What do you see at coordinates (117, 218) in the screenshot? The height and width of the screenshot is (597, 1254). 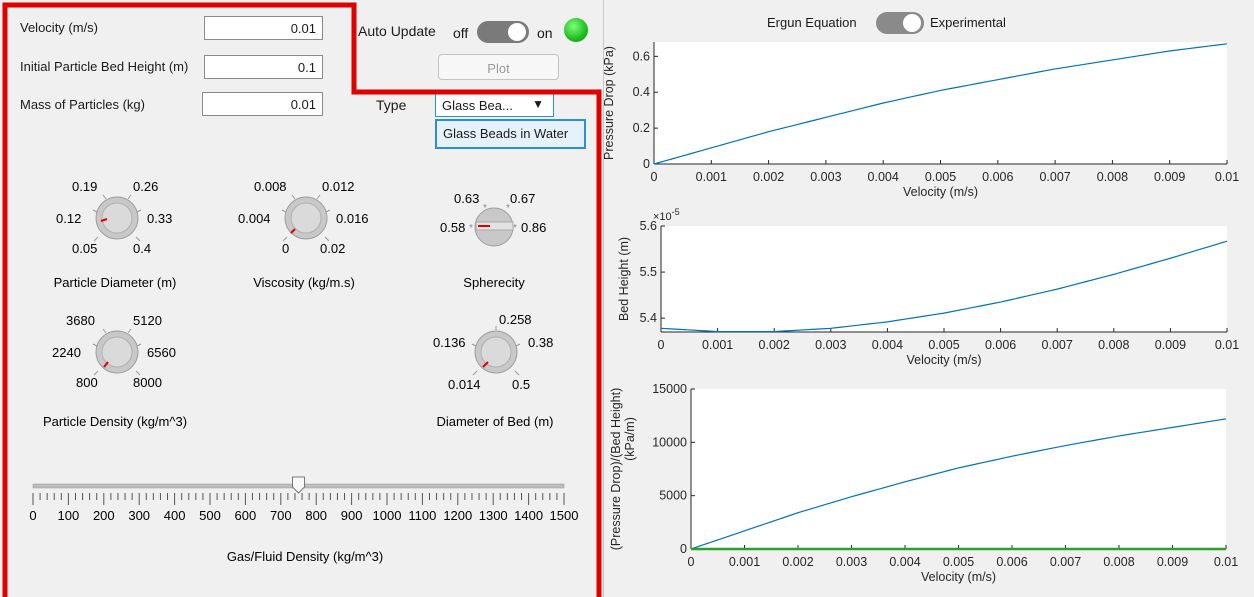 I see `particle-diameter-knob` at bounding box center [117, 218].